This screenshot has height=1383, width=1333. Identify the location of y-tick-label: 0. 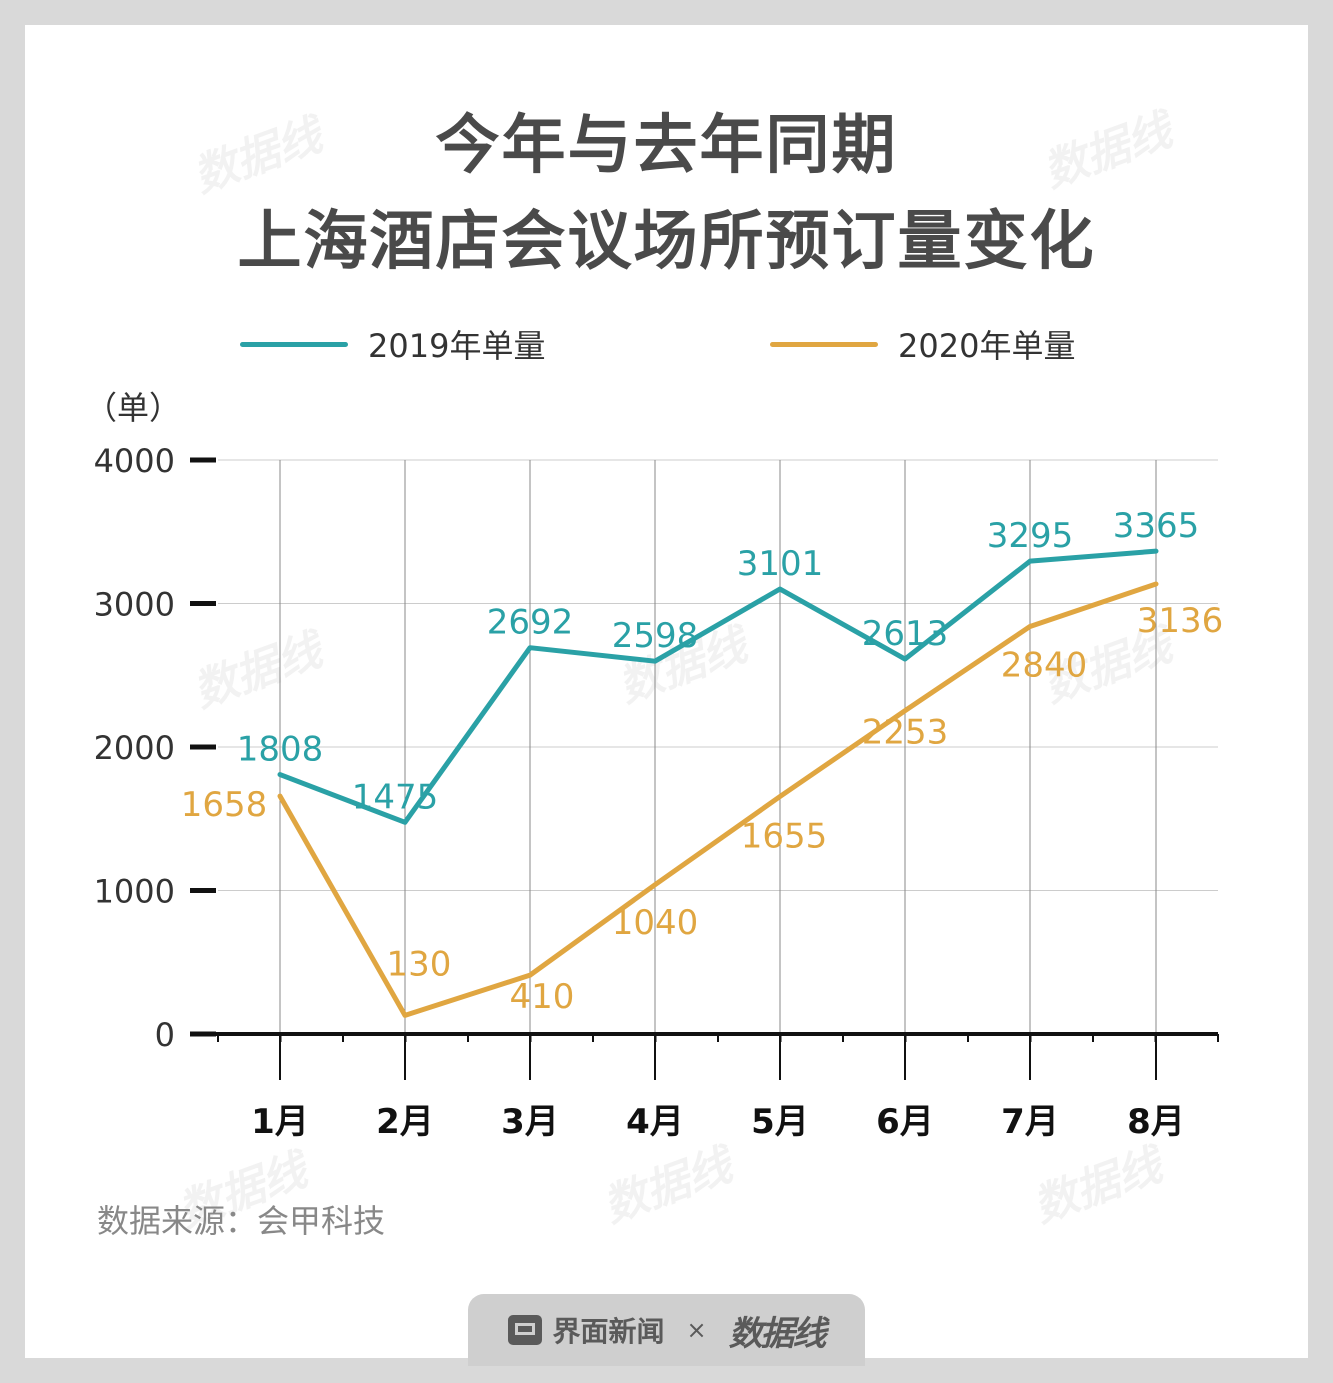
(165, 1035).